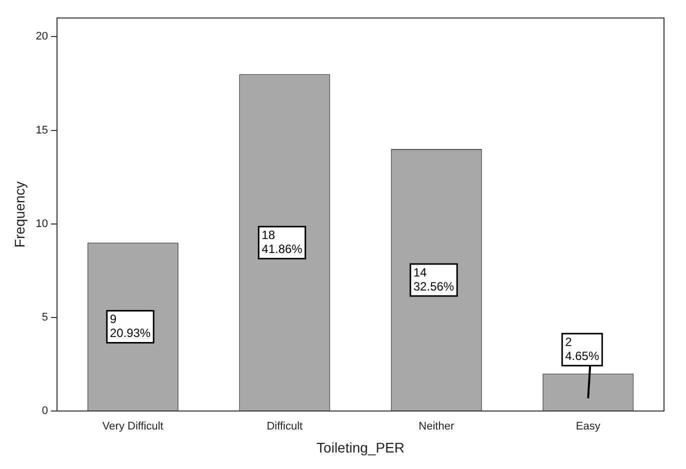 The width and height of the screenshot is (686, 469). I want to click on y-tick-label: 20, so click(42, 36).